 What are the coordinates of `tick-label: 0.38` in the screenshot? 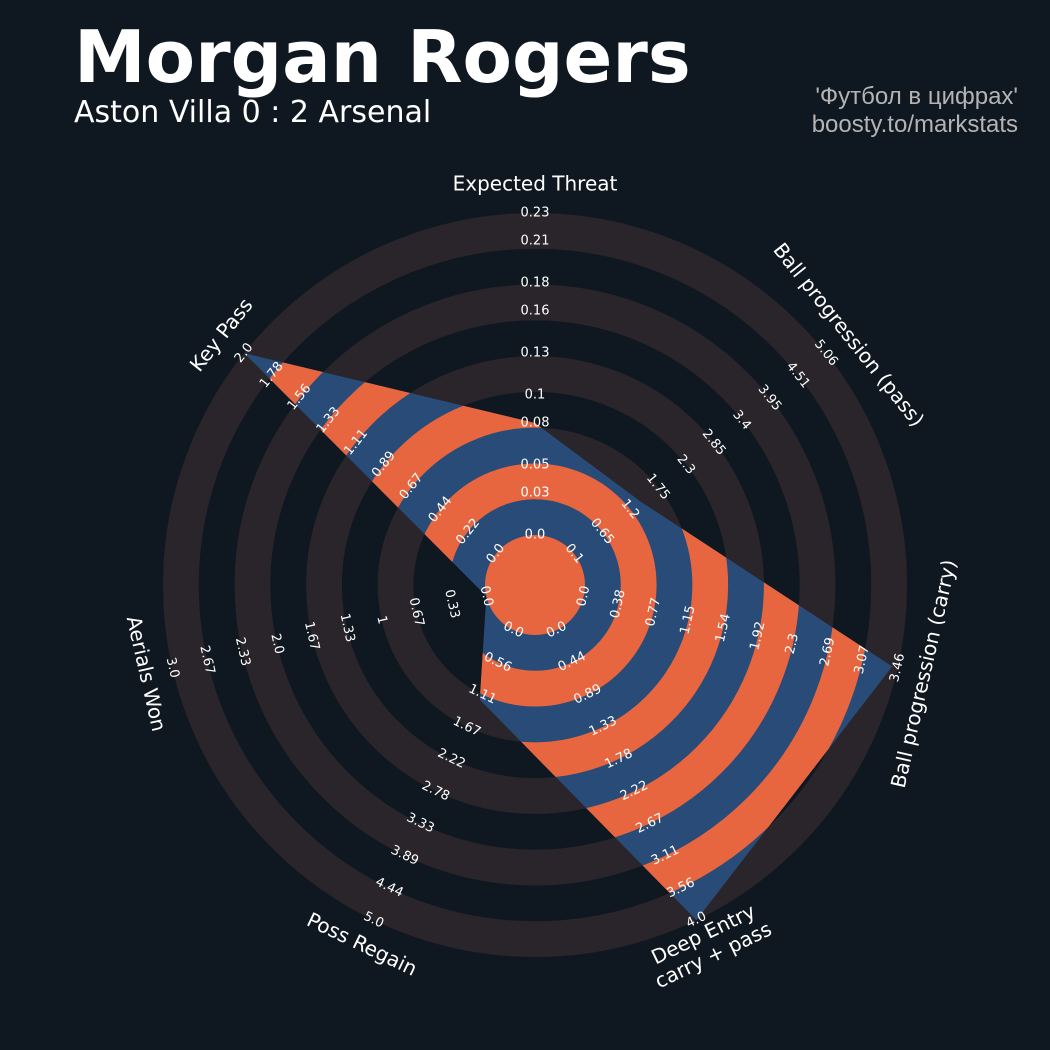 It's located at (618, 604).